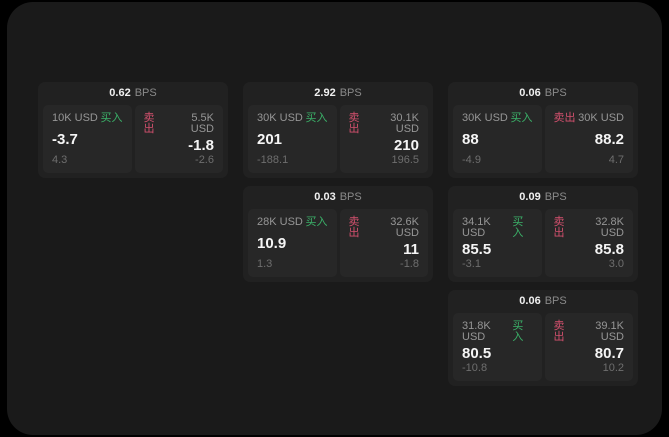  I want to click on bps-value: 0.03, so click(325, 197).